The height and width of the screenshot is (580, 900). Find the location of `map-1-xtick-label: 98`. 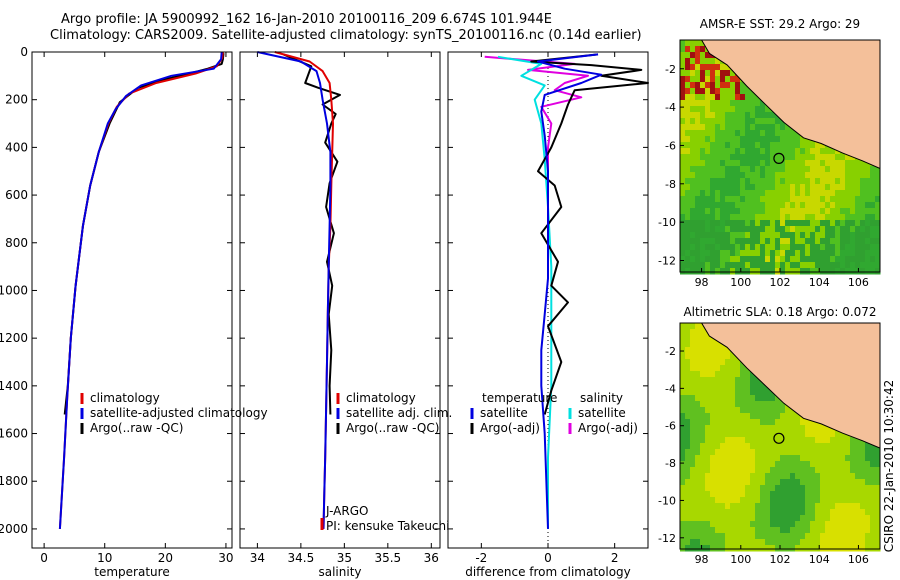

map-1-xtick-label: 98 is located at coordinates (702, 559).